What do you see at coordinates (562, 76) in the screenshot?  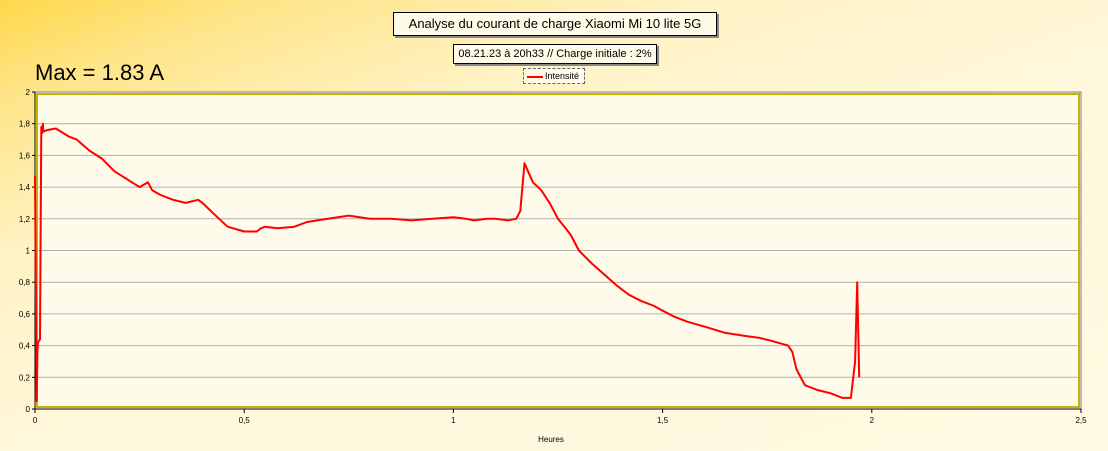 I see `legend-label: Intensité` at bounding box center [562, 76].